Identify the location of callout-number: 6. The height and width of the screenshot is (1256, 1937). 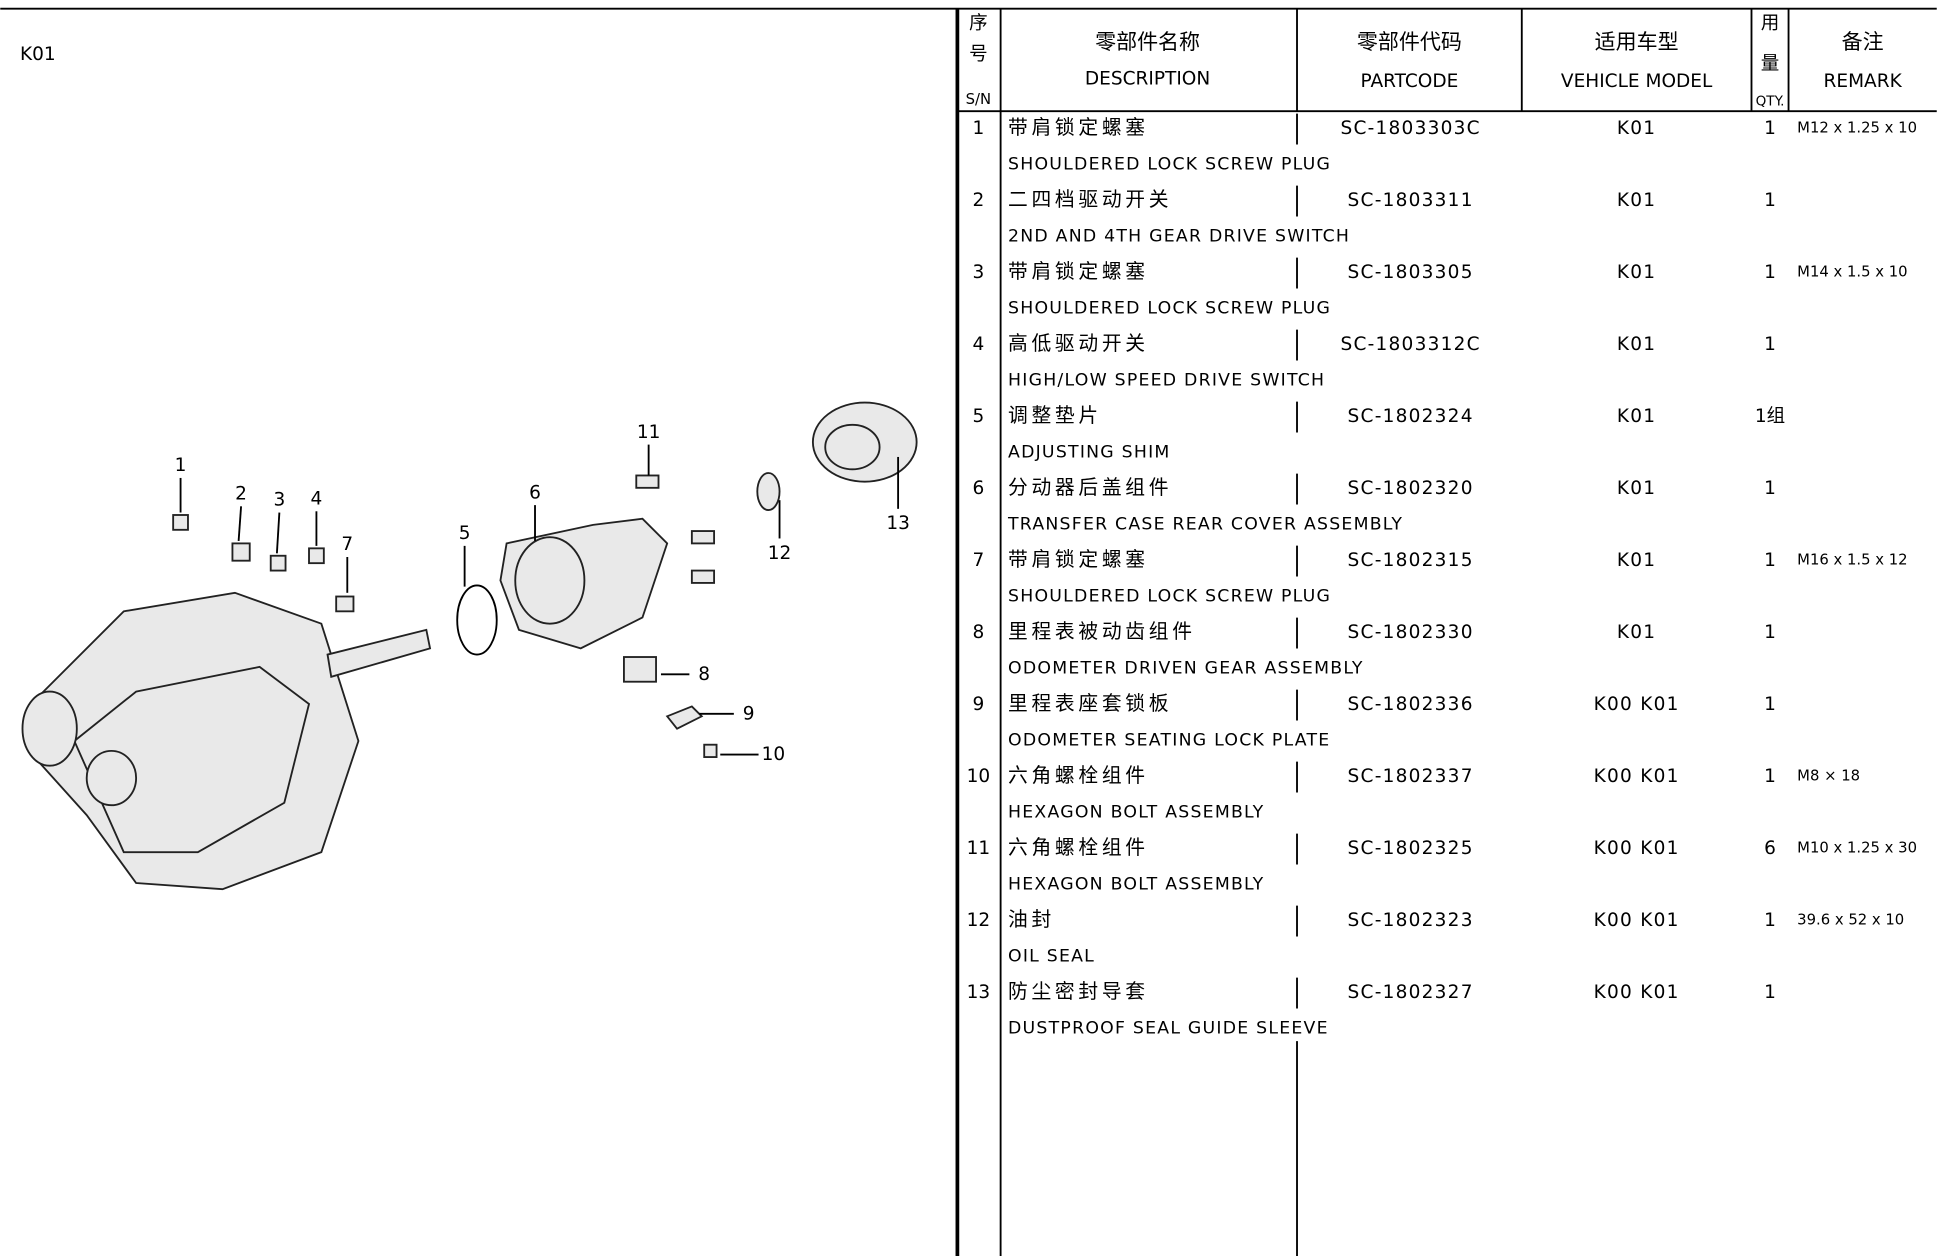
(535, 492).